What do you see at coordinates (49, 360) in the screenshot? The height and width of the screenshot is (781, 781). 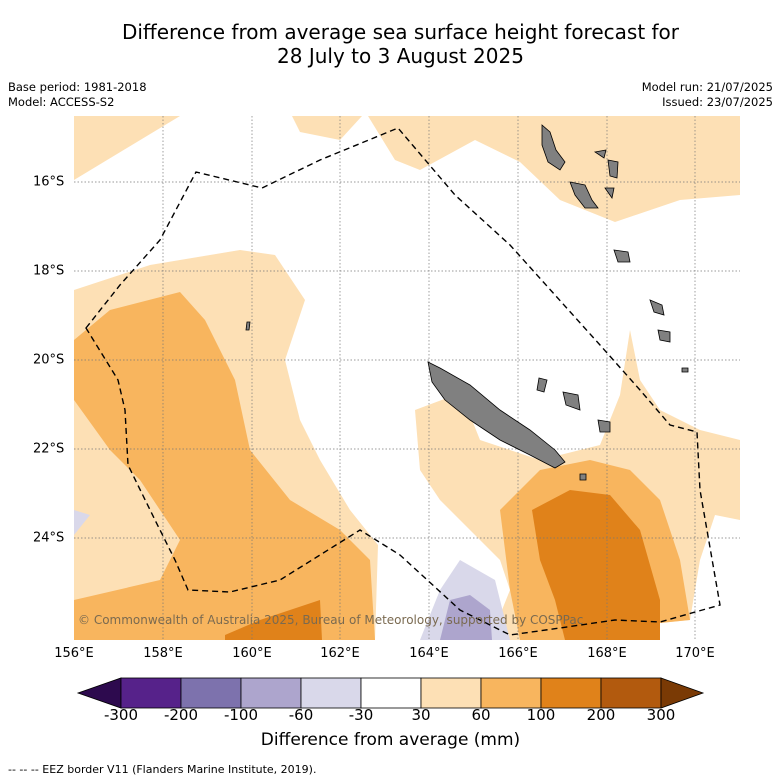 I see `lat-tick: 20°S` at bounding box center [49, 360].